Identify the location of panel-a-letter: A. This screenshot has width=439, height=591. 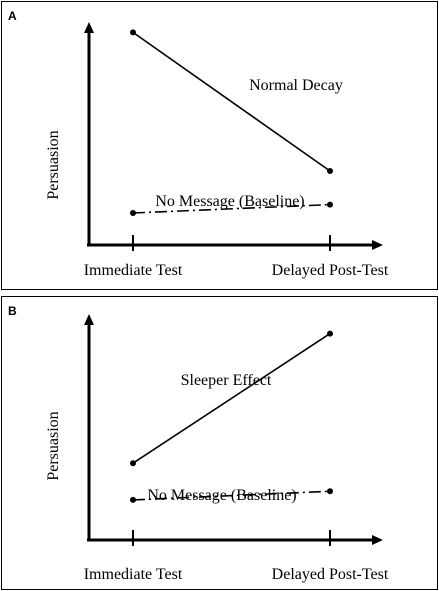
(12, 16).